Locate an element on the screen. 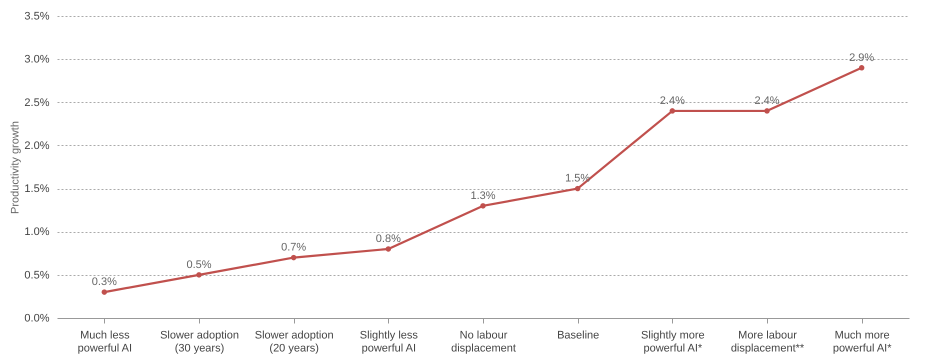 This screenshot has width=939, height=359. y-tick-label: 3.5% is located at coordinates (37, 16).